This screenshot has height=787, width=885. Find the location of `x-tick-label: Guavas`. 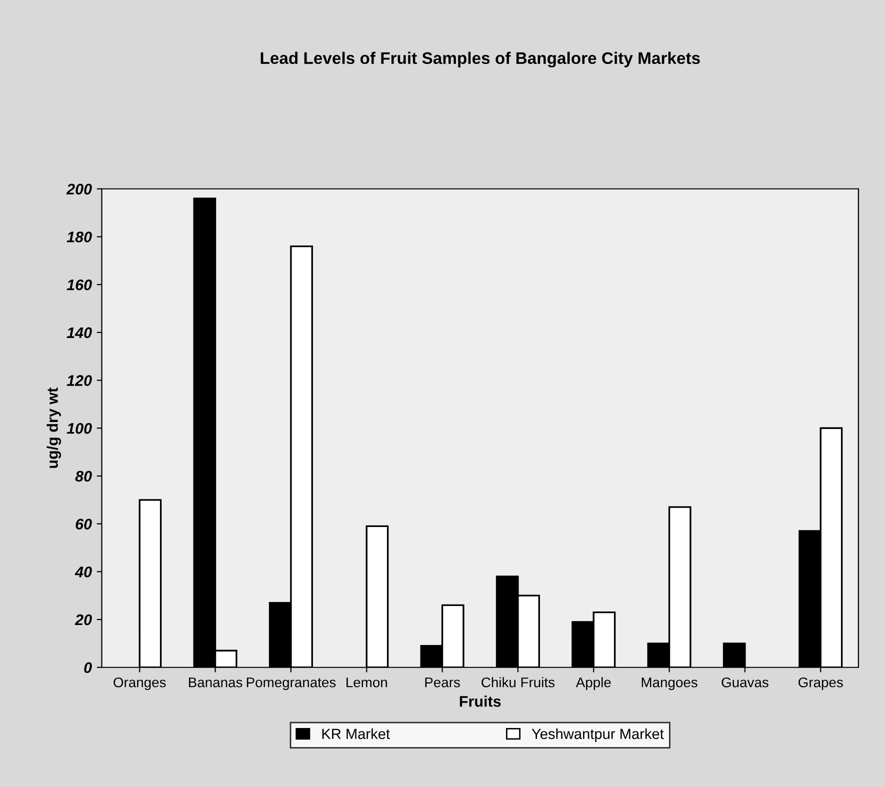

x-tick-label: Guavas is located at coordinates (745, 682).